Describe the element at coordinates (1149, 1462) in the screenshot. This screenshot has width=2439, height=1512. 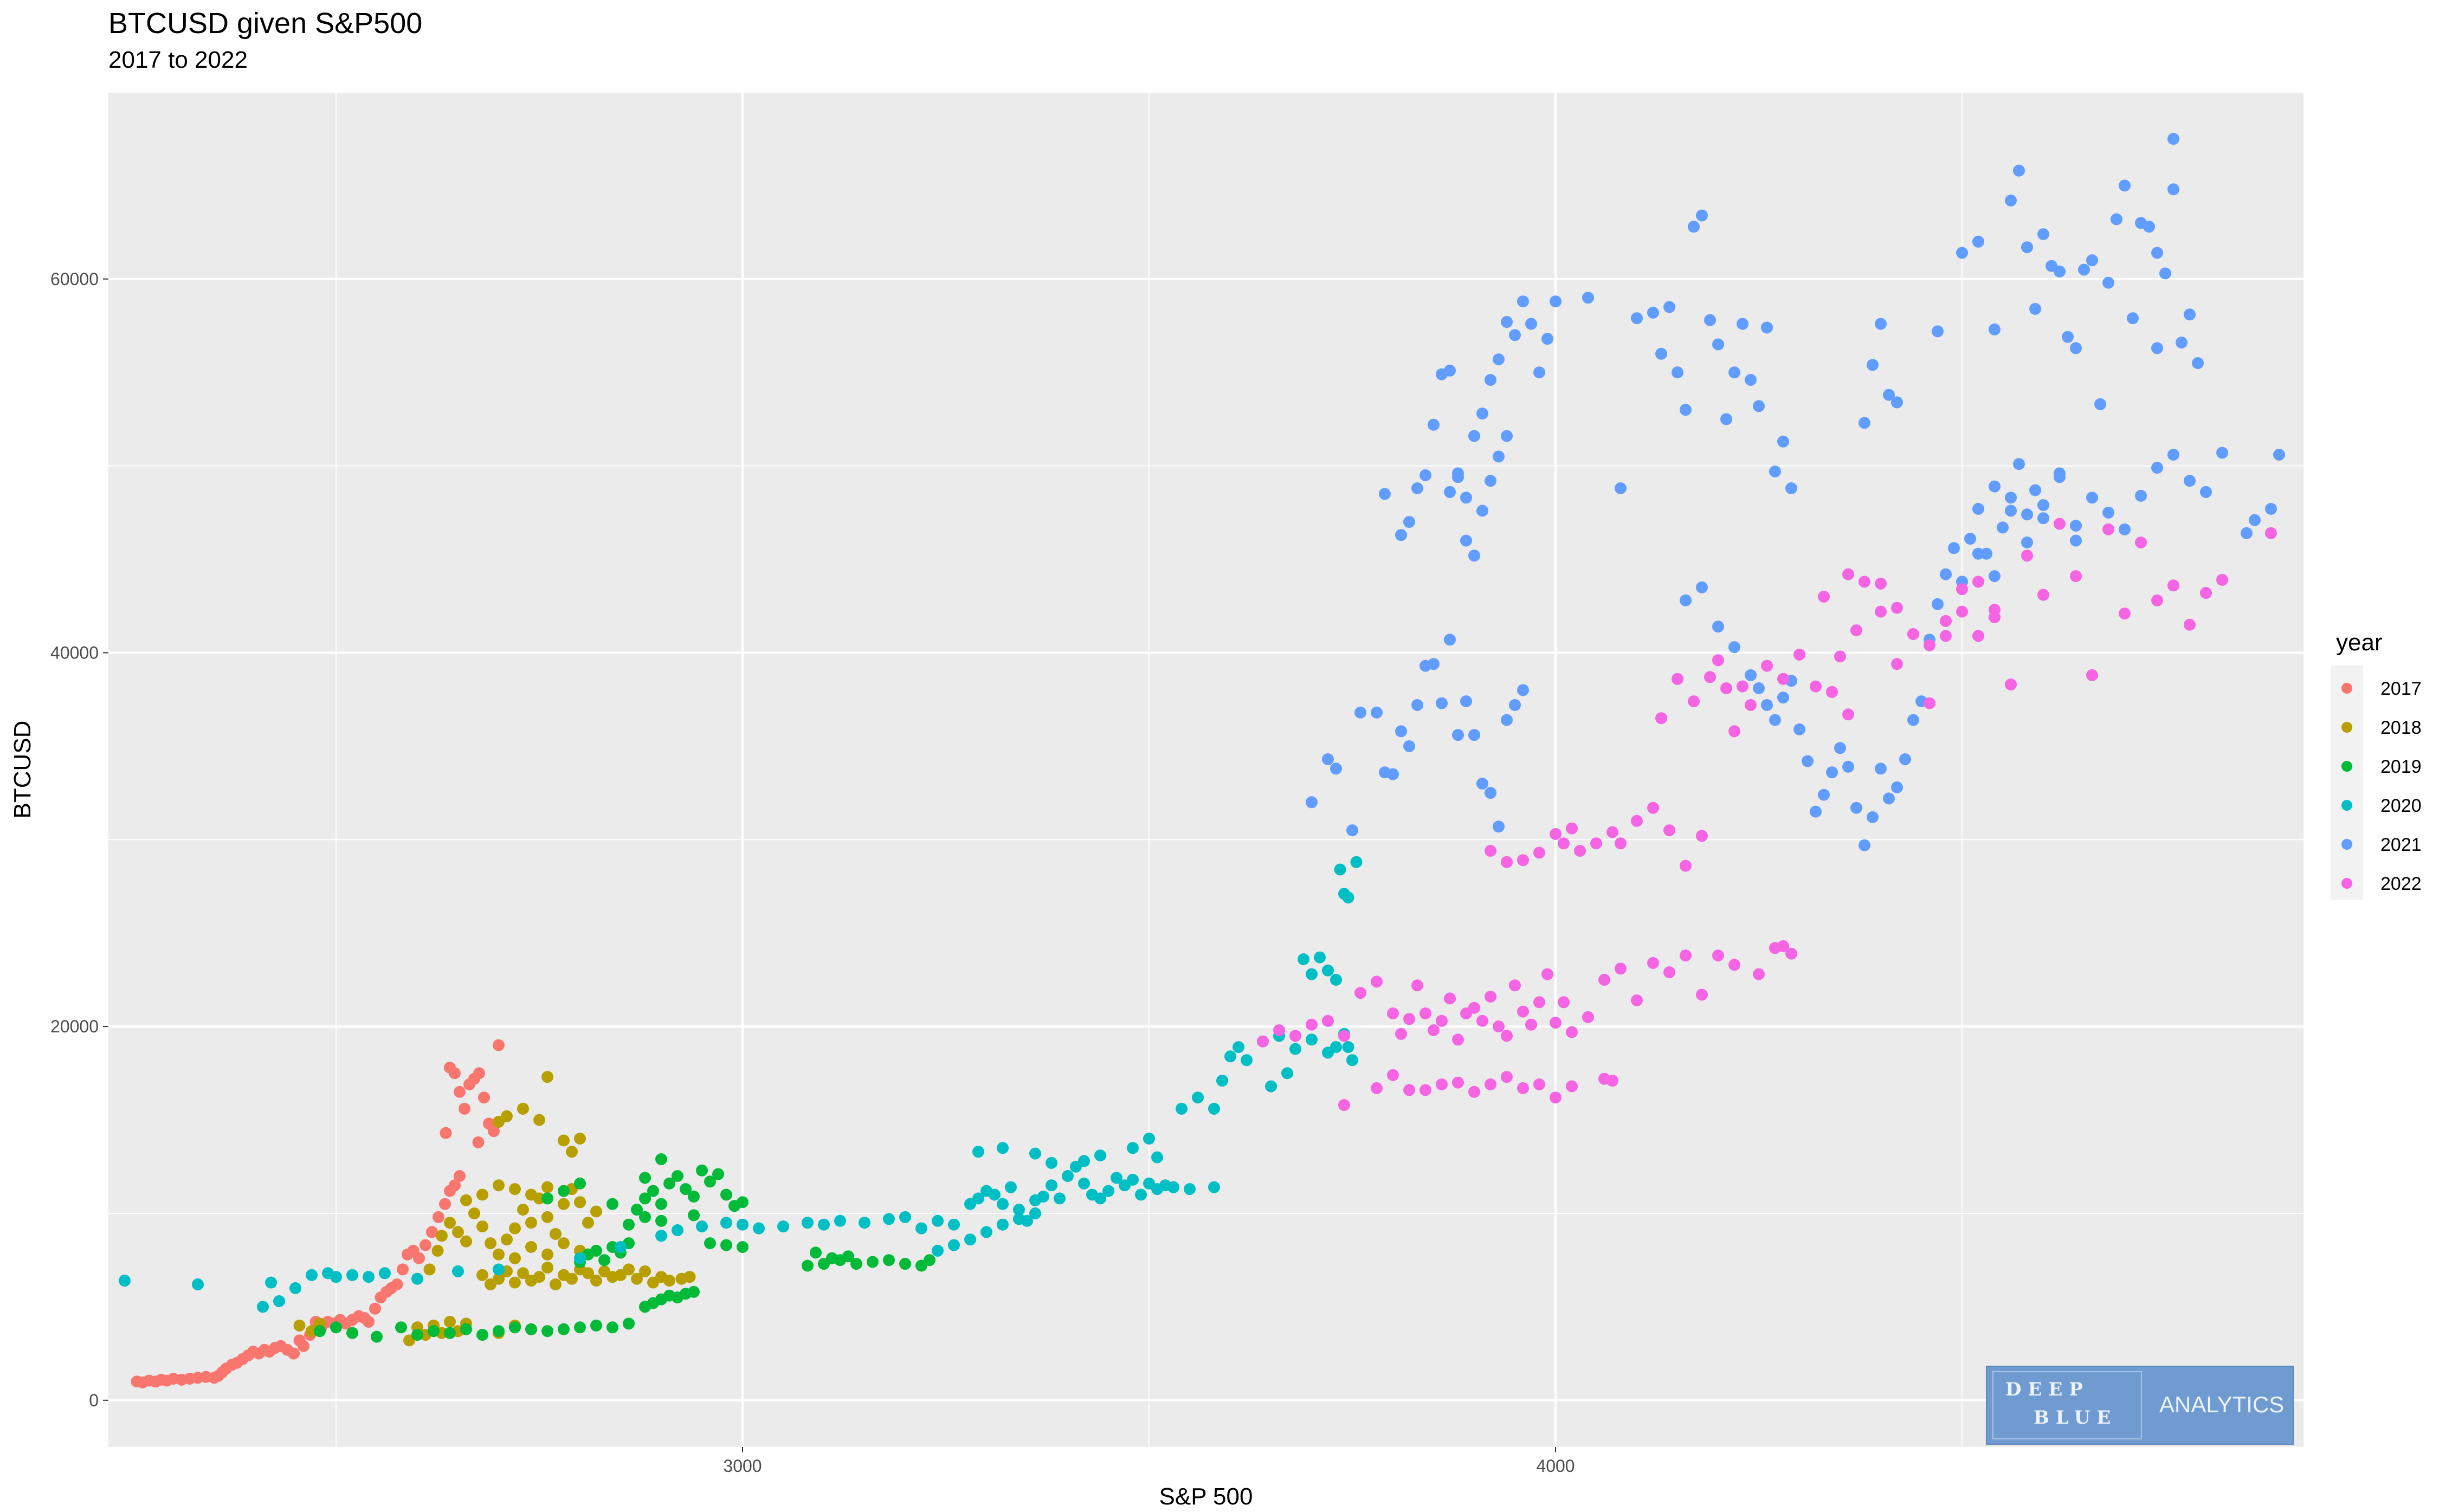
I see `x-axis-ticks: 3000 4000` at that location.